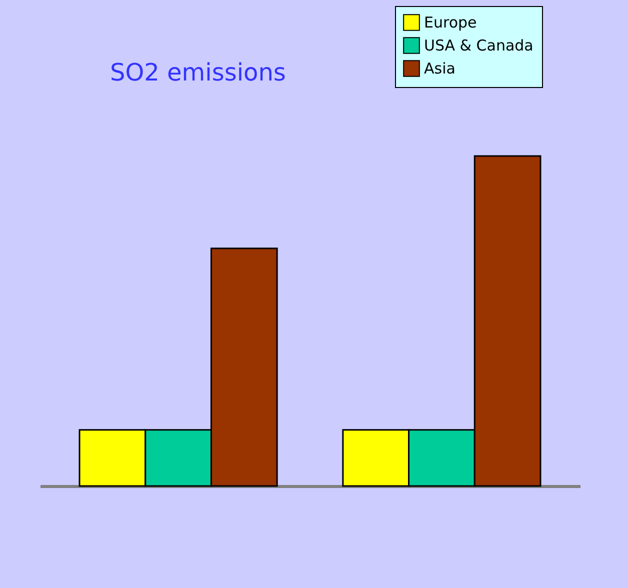 The image size is (628, 588). What do you see at coordinates (479, 45) in the screenshot?
I see `legend-label: USA & Canada` at bounding box center [479, 45].